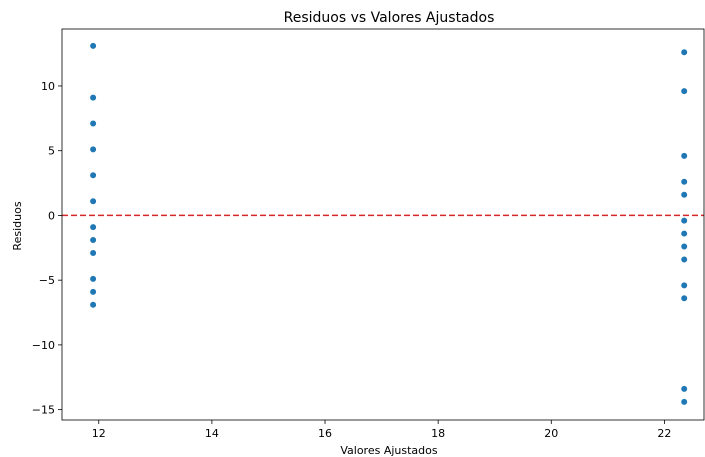 Image resolution: width=705 pixels, height=457 pixels. Describe the element at coordinates (551, 433) in the screenshot. I see `x-tick-label: 20` at that location.